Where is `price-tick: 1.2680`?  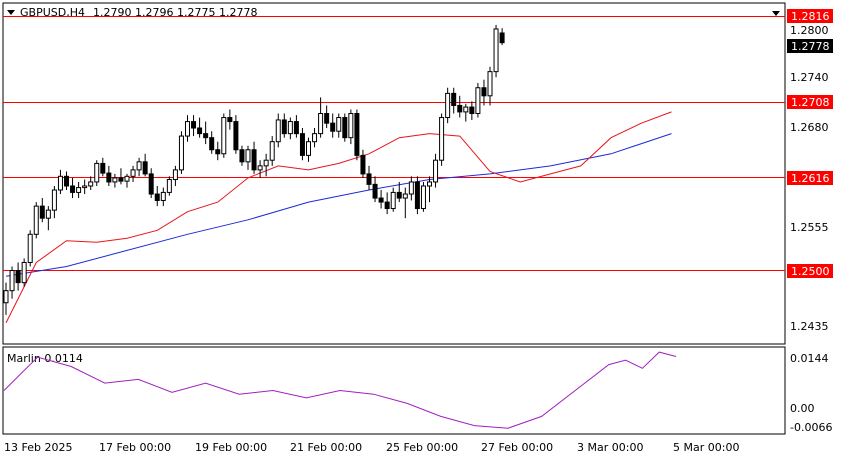
price-tick: 1.2680 is located at coordinates (809, 127).